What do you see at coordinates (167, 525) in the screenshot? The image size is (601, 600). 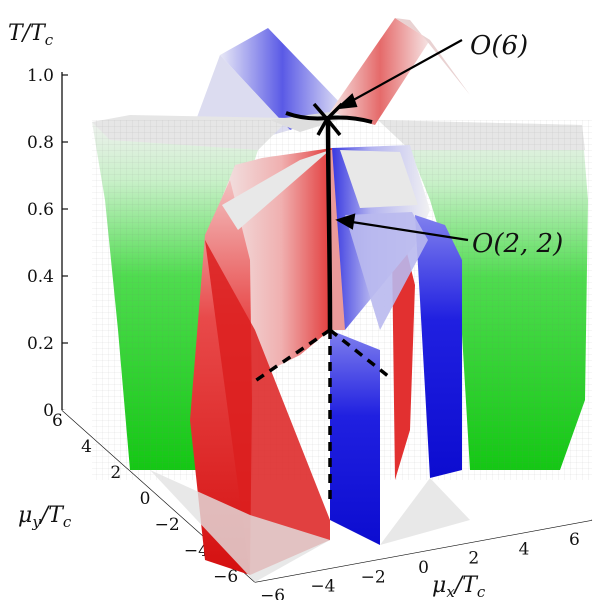 I see `y-tick-label: −2` at bounding box center [167, 525].